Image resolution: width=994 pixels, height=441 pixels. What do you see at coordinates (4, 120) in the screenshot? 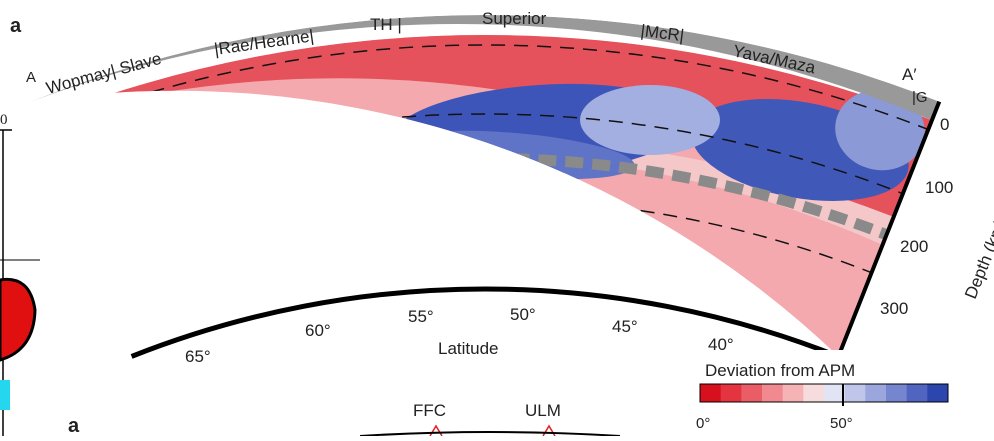
I see `fragment-label: 0` at bounding box center [4, 120].